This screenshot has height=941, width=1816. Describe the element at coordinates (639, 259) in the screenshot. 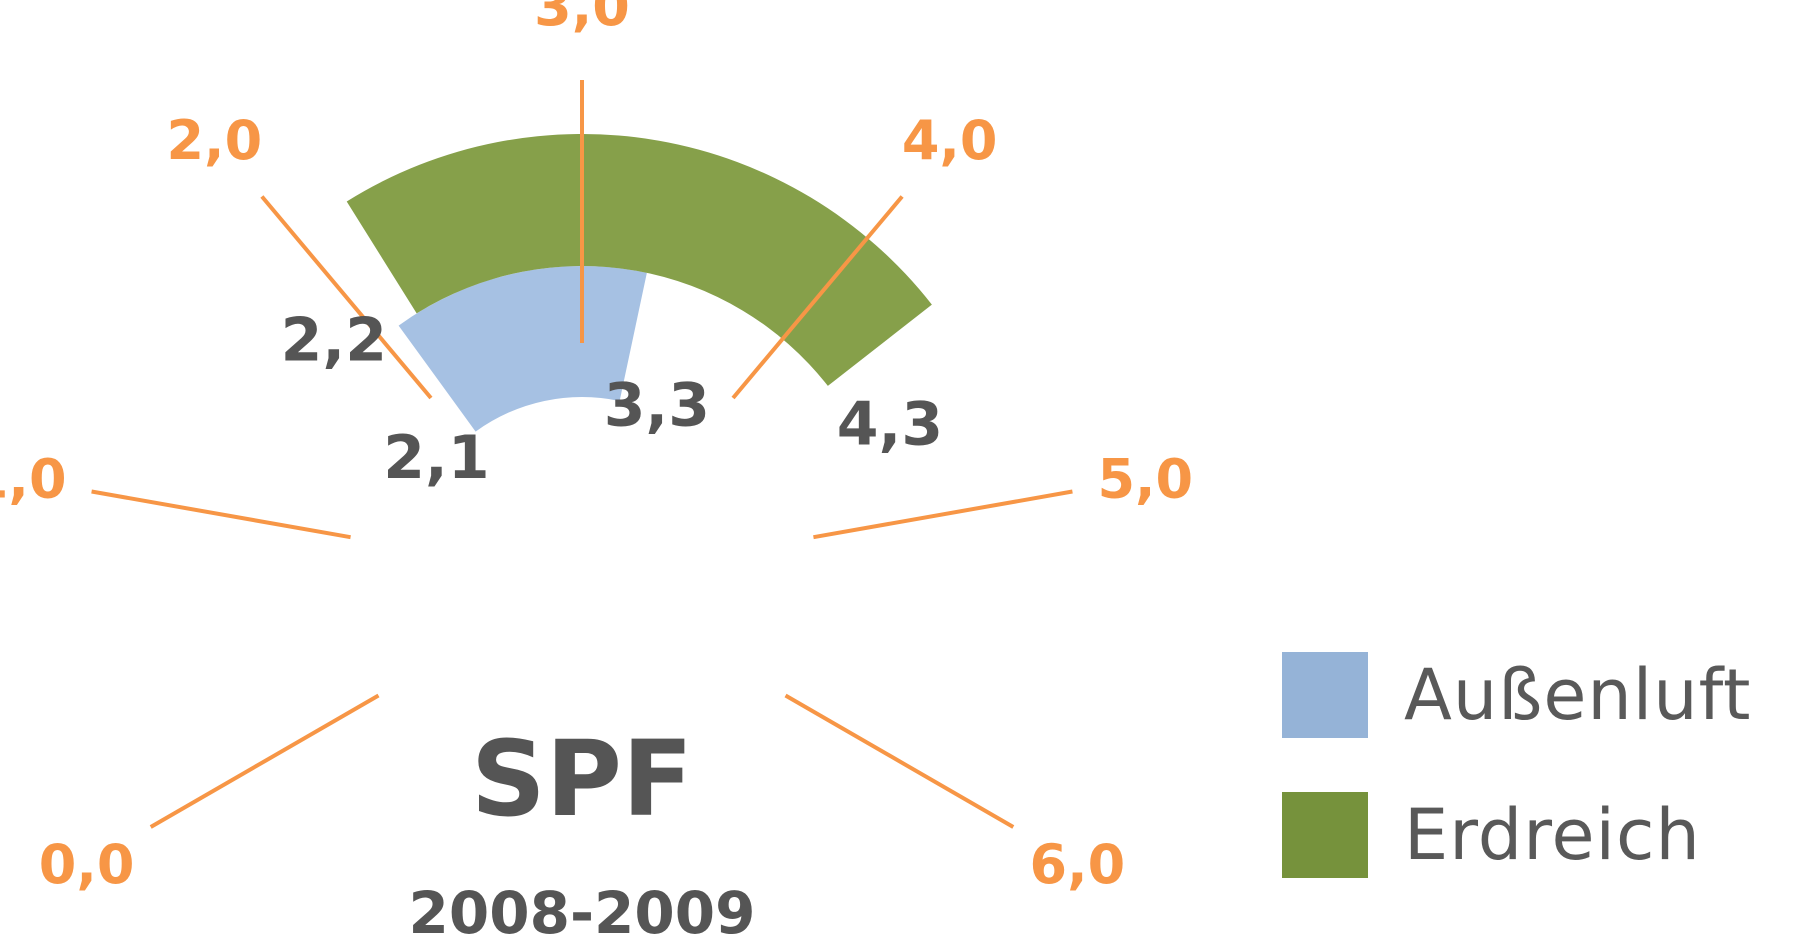

I see `band-erdreich` at that location.